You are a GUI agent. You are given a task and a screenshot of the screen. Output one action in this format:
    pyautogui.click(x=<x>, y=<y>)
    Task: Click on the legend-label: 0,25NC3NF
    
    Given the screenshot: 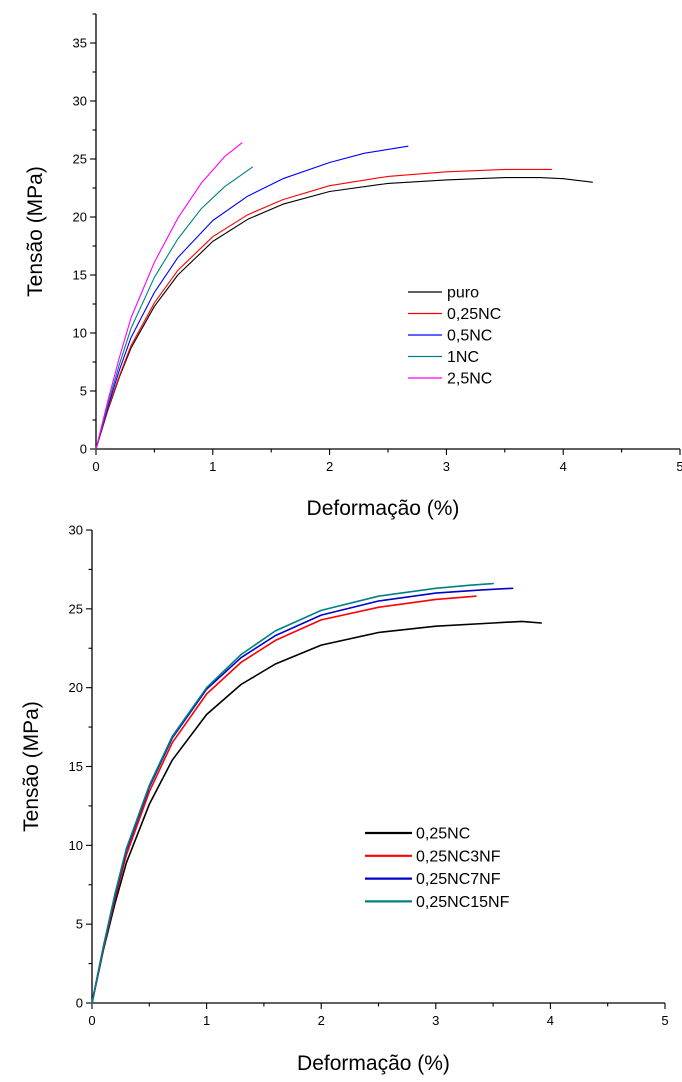 What is the action you would take?
    pyautogui.click(x=458, y=856)
    